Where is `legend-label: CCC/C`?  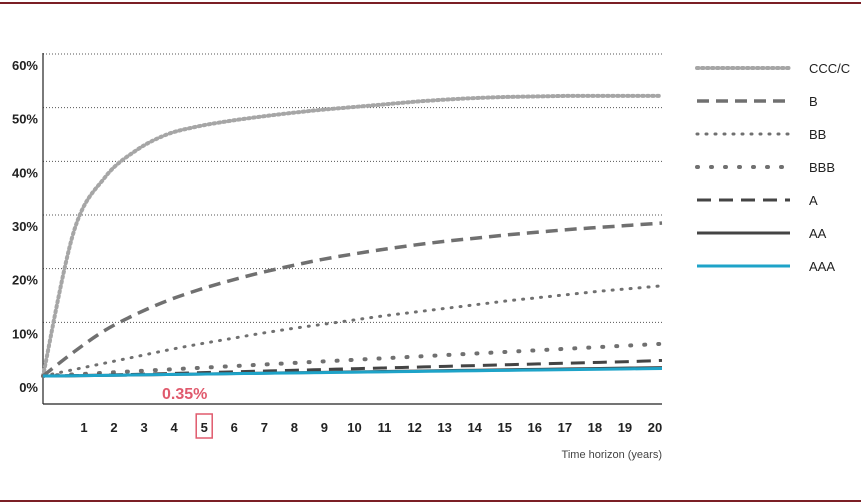
legend-label: CCC/C is located at coordinates (829, 68).